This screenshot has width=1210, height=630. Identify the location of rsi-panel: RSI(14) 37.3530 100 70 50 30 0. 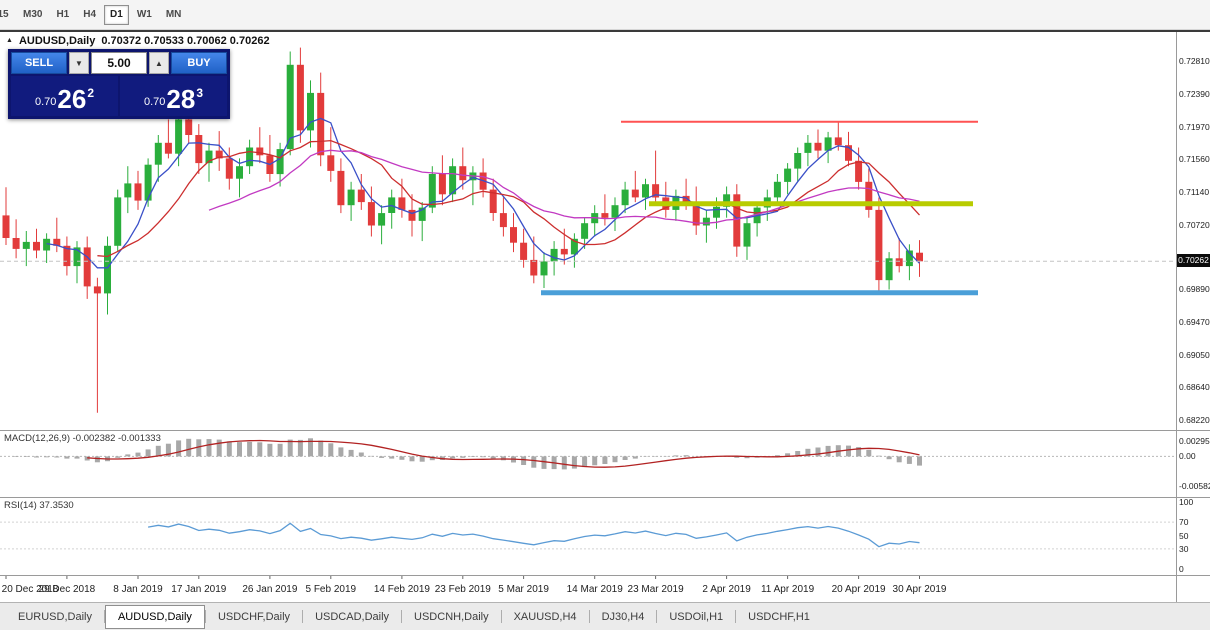
(605, 536).